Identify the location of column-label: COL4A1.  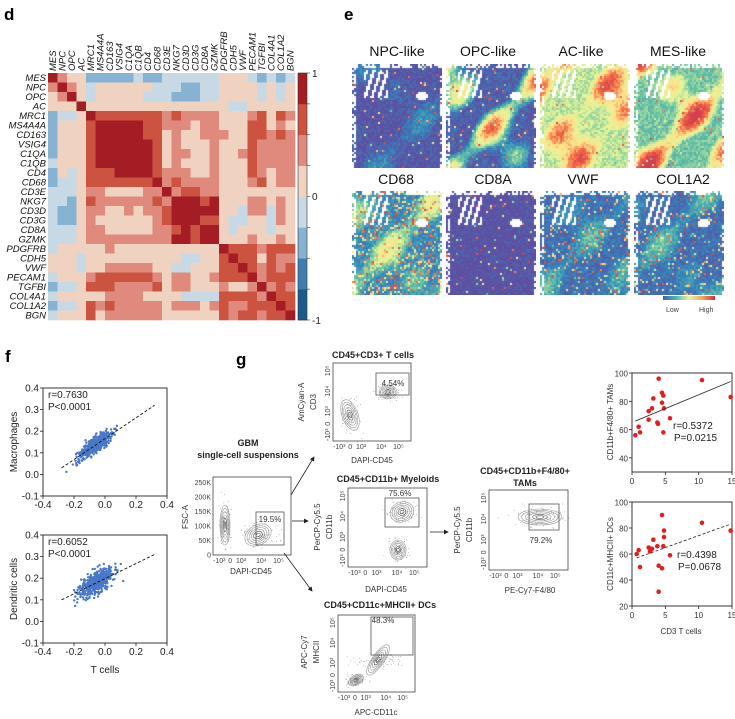
(272, 53).